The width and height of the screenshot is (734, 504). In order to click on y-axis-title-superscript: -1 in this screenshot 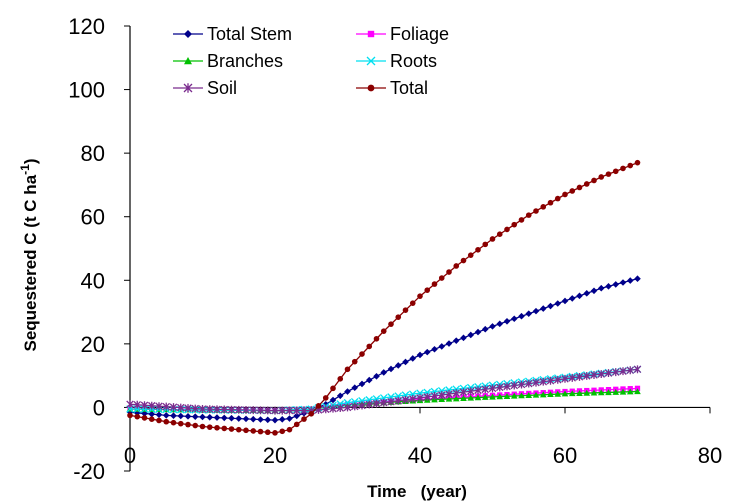, I will do `click(25, 169)`.